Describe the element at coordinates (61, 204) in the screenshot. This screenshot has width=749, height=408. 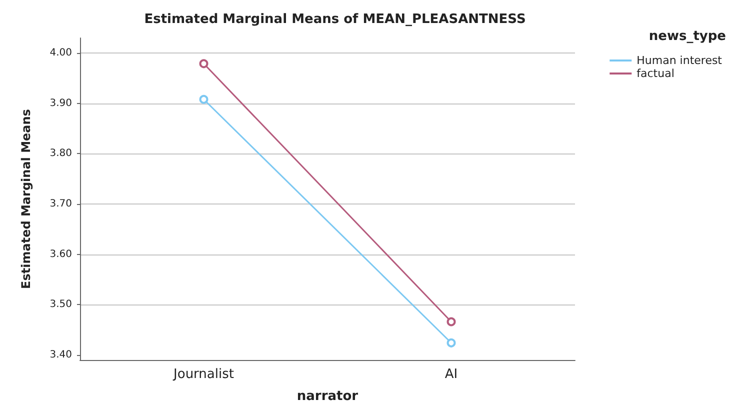
I see `y-tick-label: 3.70` at that location.